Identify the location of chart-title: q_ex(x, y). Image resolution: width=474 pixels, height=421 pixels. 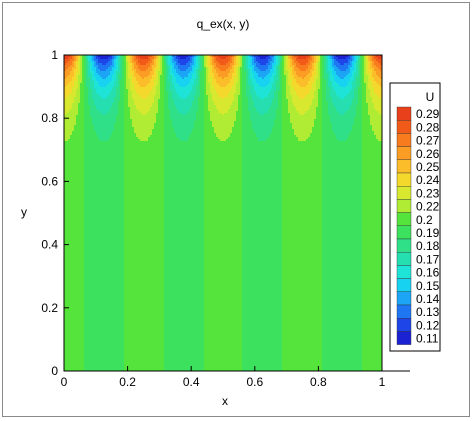
(223, 24).